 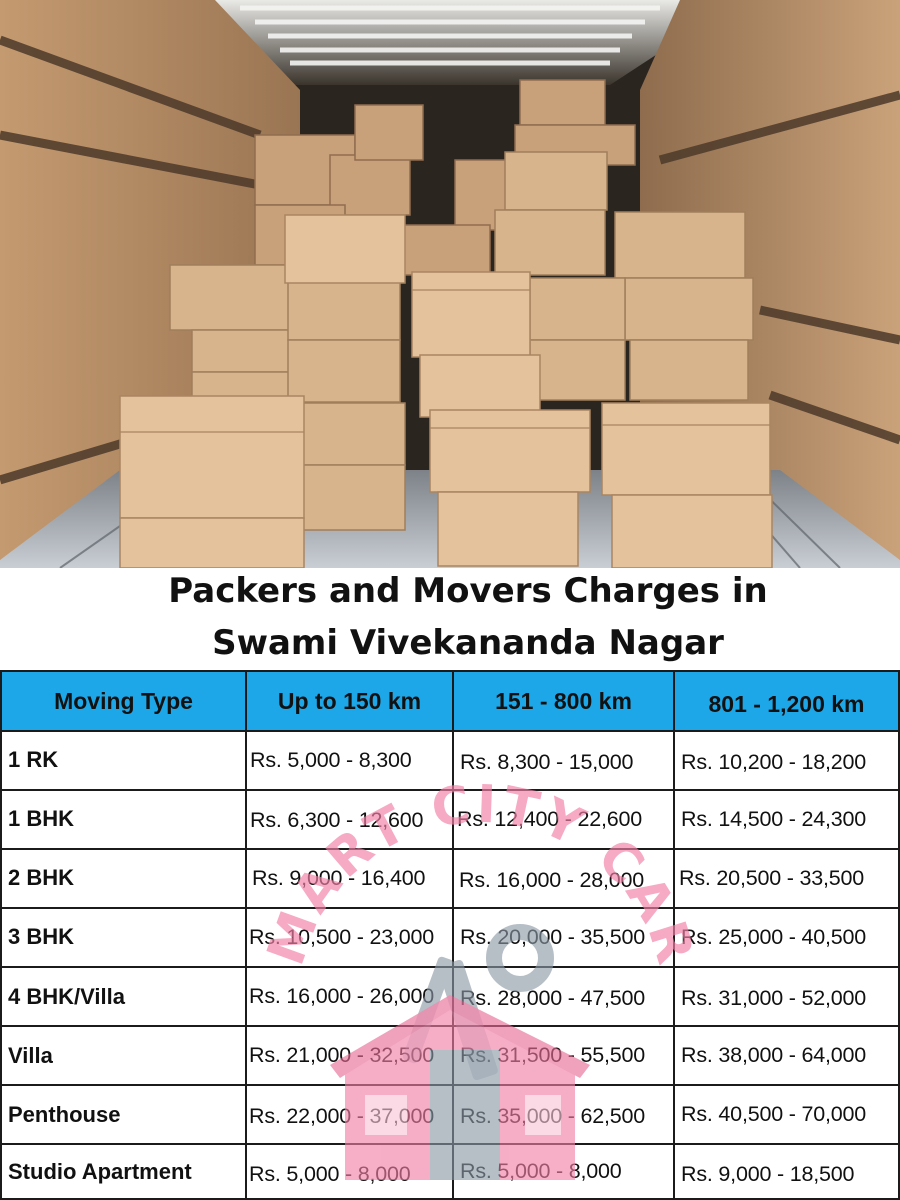 What do you see at coordinates (768, 1174) in the screenshot?
I see `price-range: Rs. 9,000 - 18,500` at bounding box center [768, 1174].